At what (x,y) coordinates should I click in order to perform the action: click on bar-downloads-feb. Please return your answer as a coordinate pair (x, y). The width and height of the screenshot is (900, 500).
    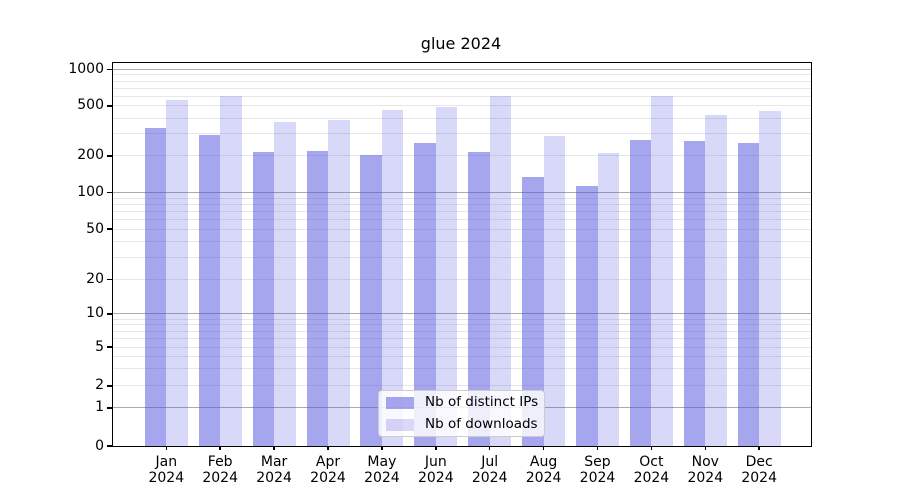
    Looking at the image, I should click on (231, 271).